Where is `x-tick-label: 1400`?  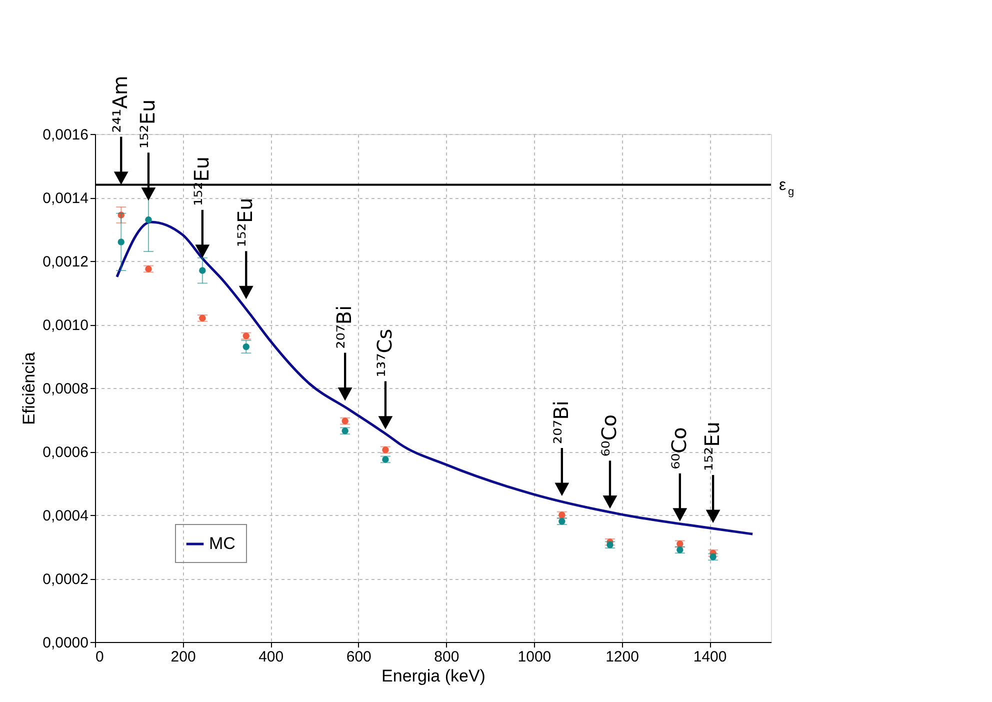 x-tick-label: 1400 is located at coordinates (710, 657).